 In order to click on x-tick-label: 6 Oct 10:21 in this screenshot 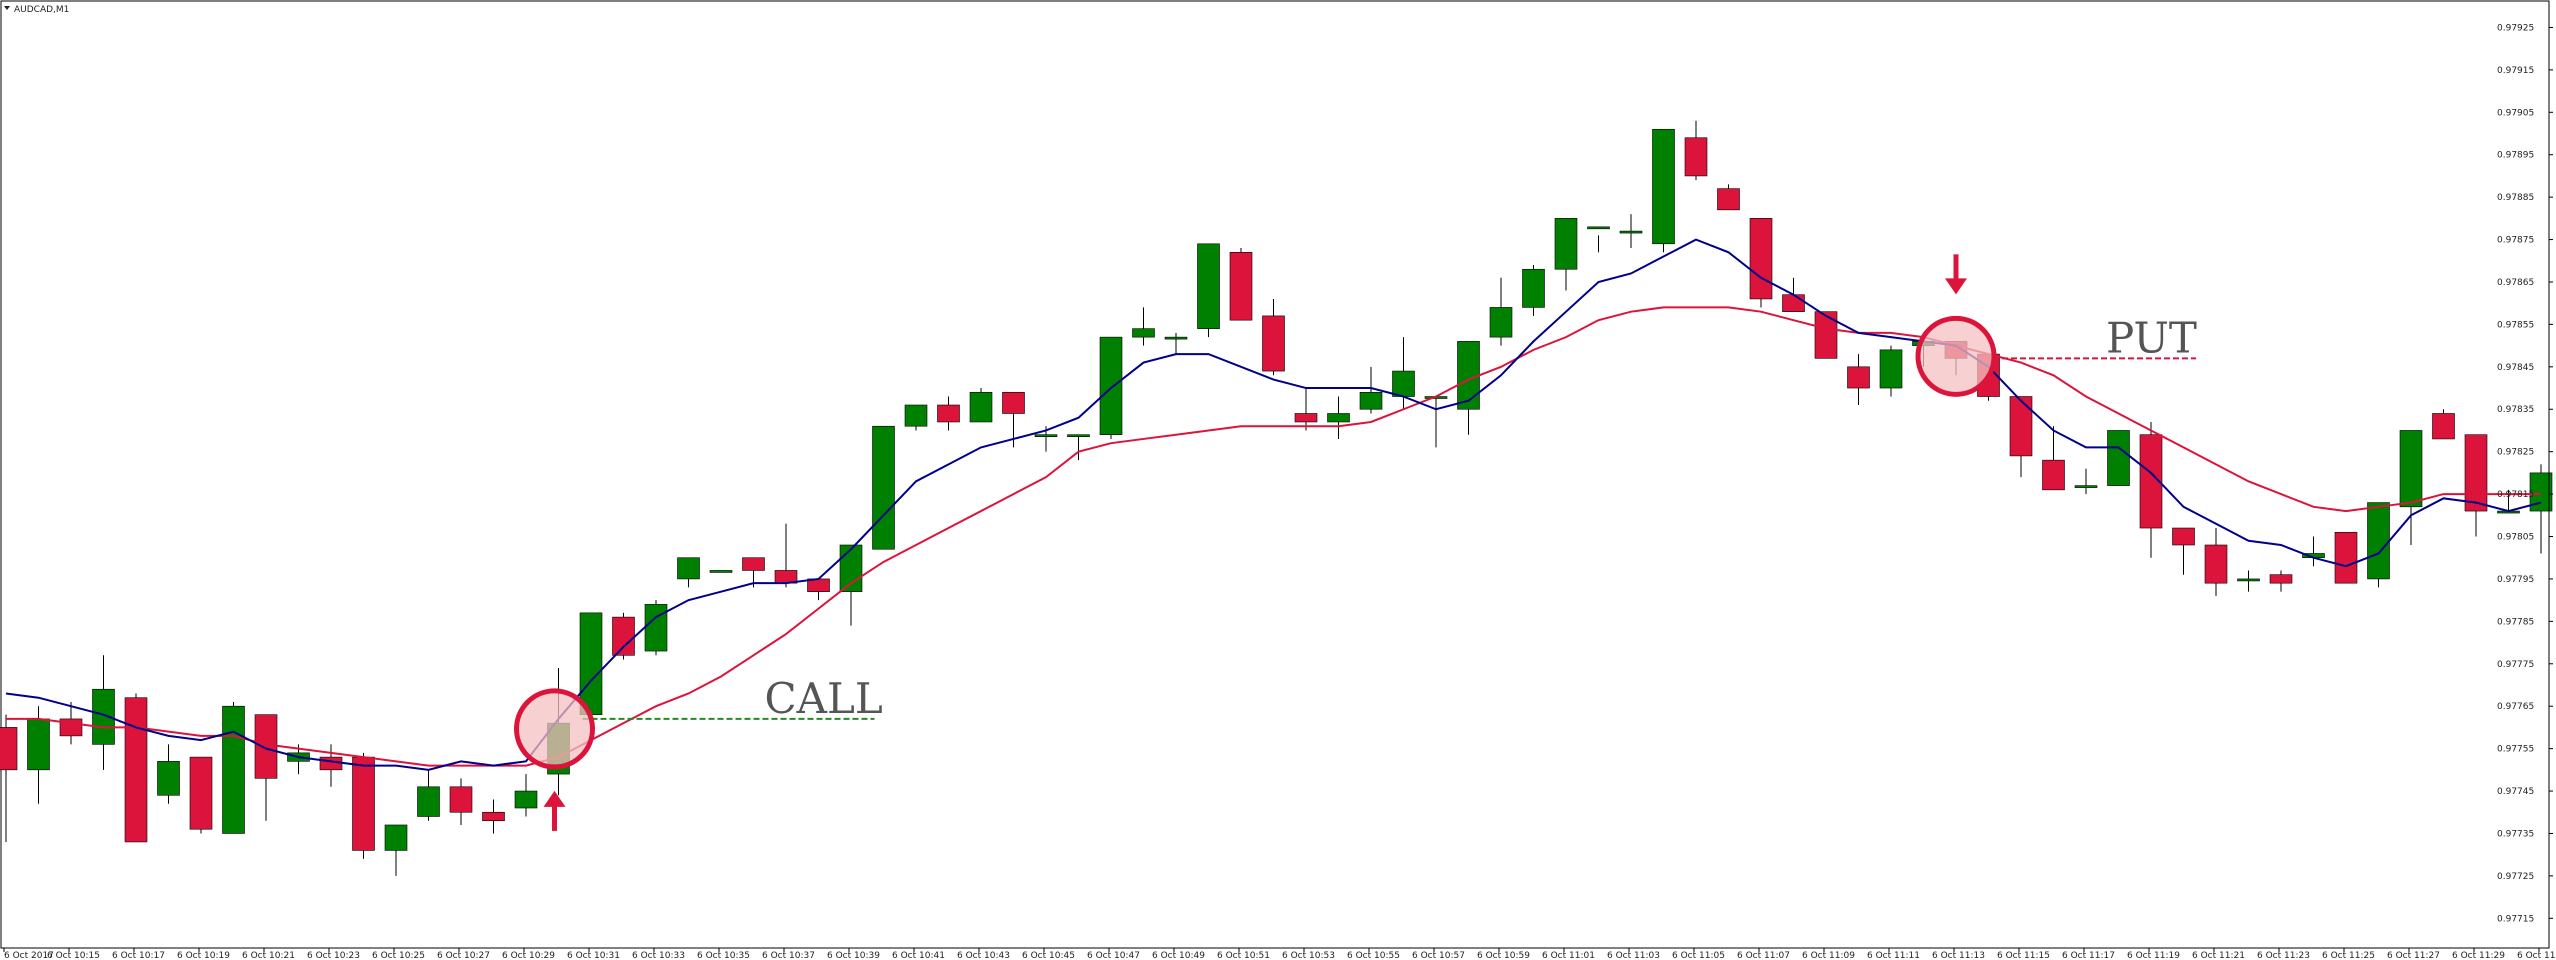, I will do `click(268, 955)`.